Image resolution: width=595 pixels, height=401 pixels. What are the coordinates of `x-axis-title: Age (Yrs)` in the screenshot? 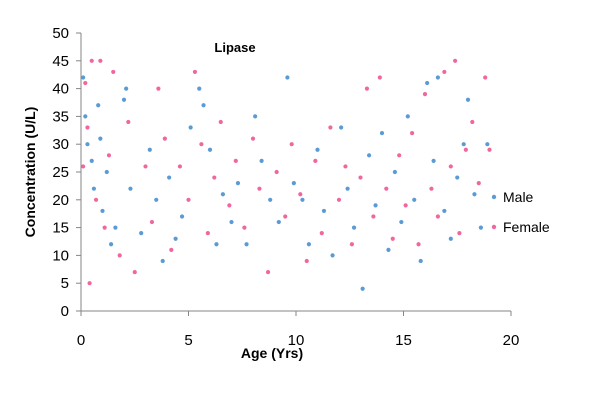 It's located at (272, 353).